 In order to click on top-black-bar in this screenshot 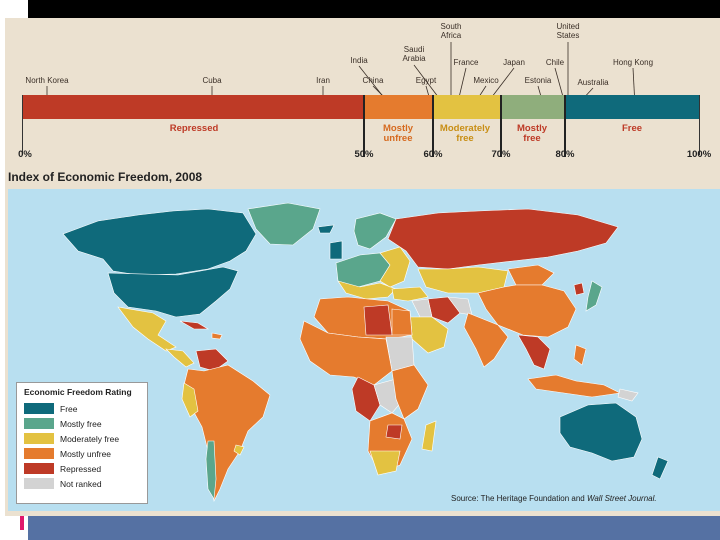, I will do `click(374, 9)`.